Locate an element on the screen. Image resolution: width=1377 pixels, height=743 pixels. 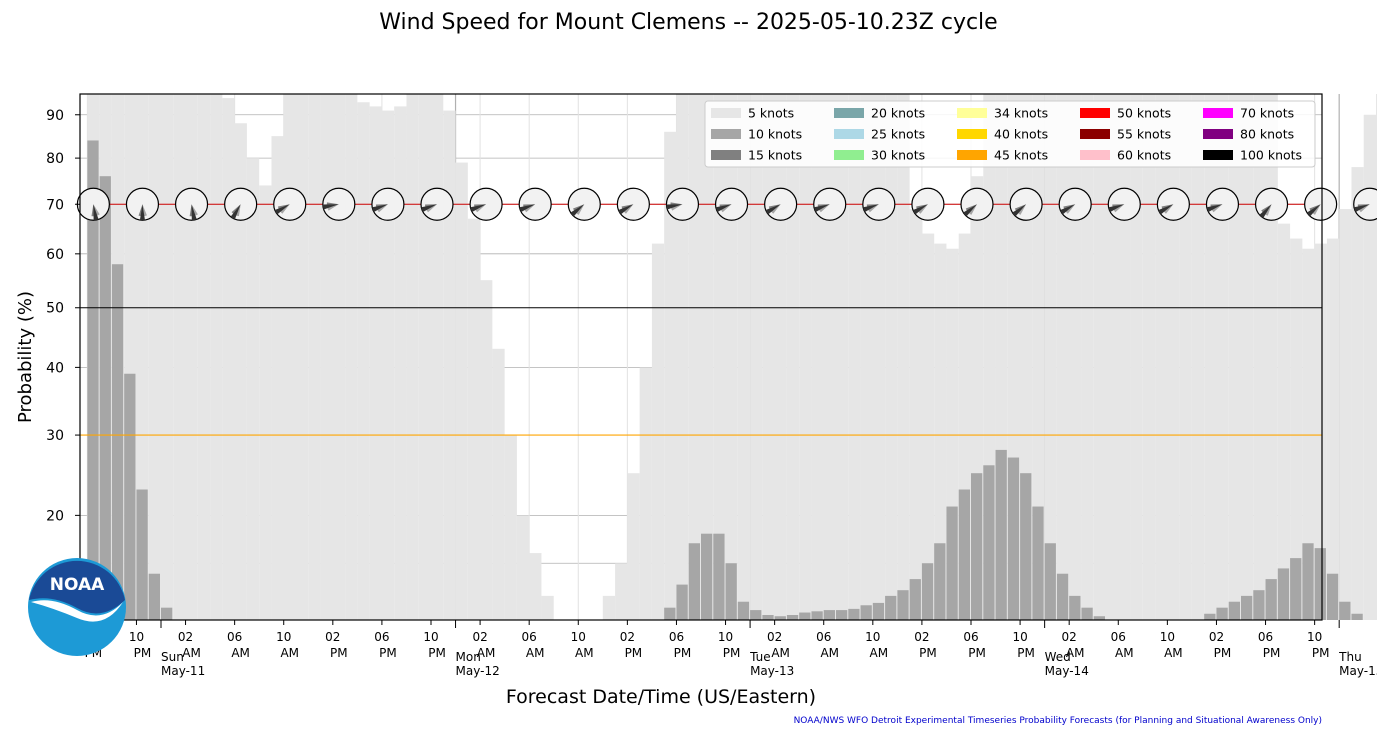
x-tick-label-42-ampm: PM is located at coordinates (388, 653).